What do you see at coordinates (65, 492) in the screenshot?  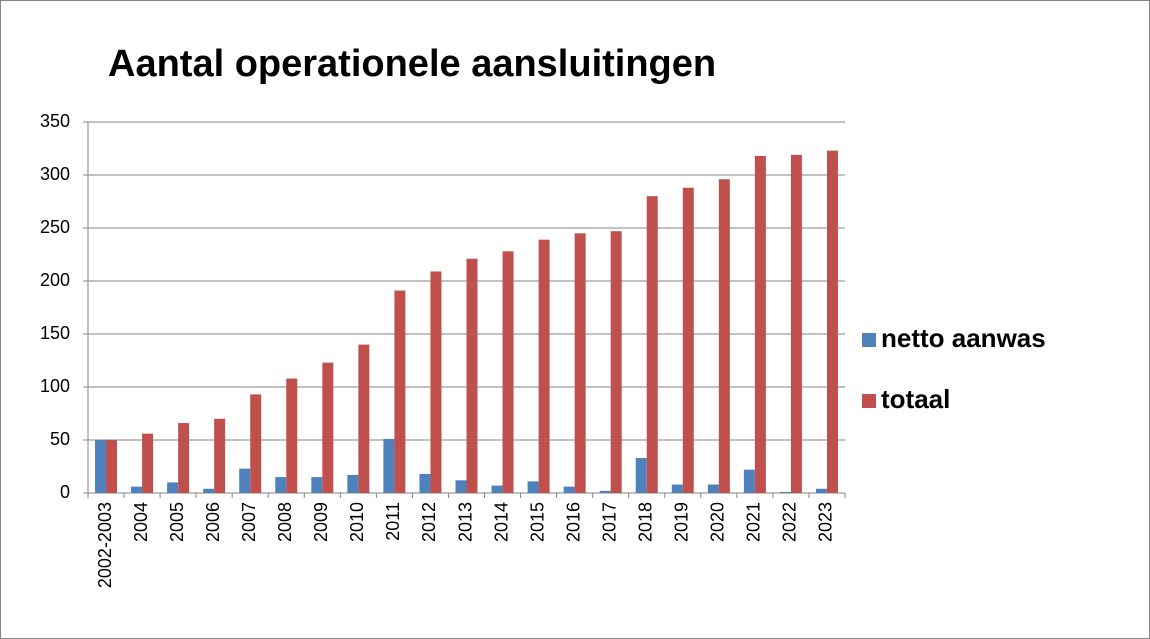 I see `y-tick-label: 0` at bounding box center [65, 492].